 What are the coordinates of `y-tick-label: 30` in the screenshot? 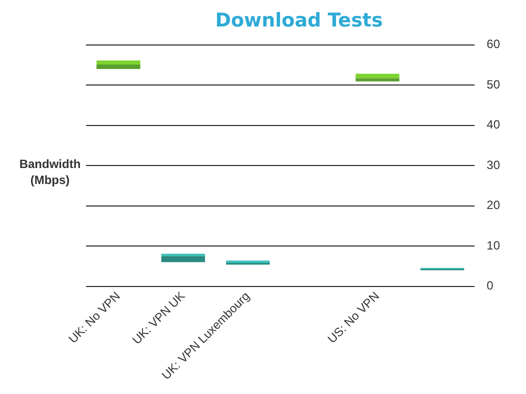 It's located at (493, 165).